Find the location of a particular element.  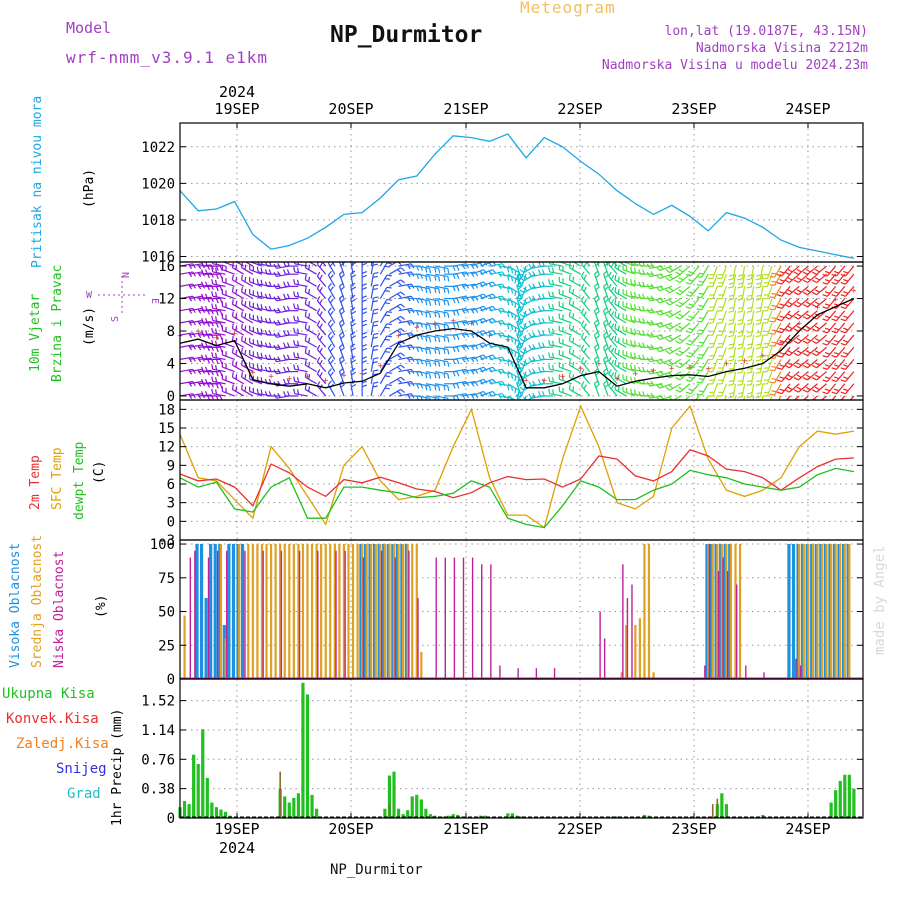

model-label: Model is located at coordinates (89, 28).